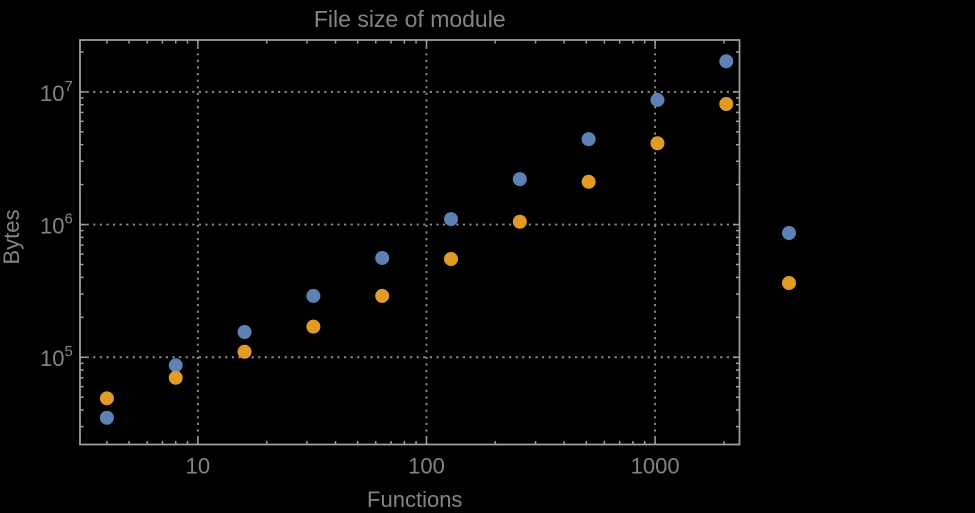  Describe the element at coordinates (198, 466) in the screenshot. I see `x-tick-label-10: 10` at that location.